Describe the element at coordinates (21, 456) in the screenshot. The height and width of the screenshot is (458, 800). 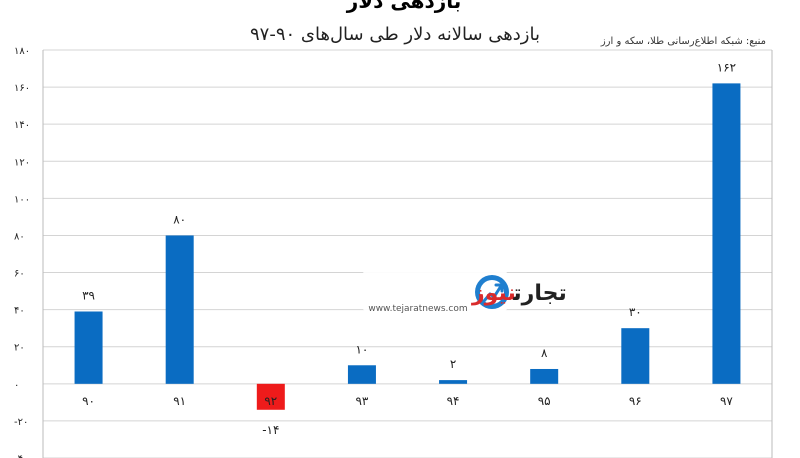
I see `y-tick-label: -۴۰` at that location.